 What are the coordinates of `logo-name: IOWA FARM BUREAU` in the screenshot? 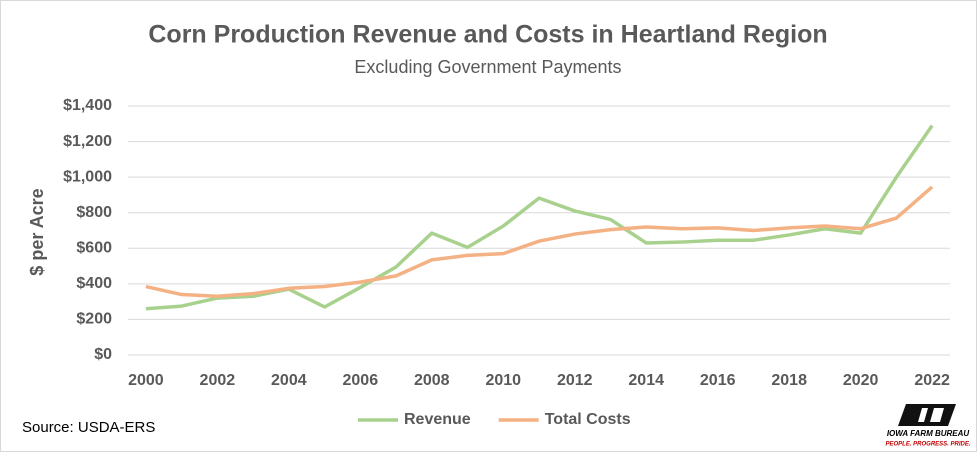 It's located at (928, 433).